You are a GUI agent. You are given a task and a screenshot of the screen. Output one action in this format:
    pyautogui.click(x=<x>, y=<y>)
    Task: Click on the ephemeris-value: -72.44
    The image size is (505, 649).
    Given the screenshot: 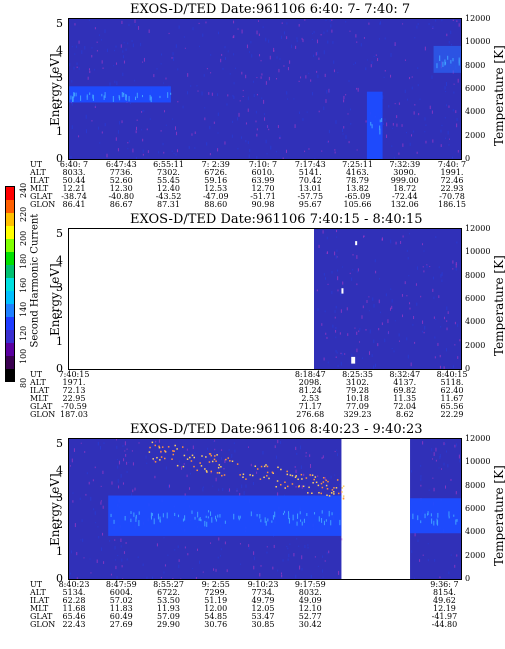 What is the action you would take?
    pyautogui.click(x=404, y=196)
    